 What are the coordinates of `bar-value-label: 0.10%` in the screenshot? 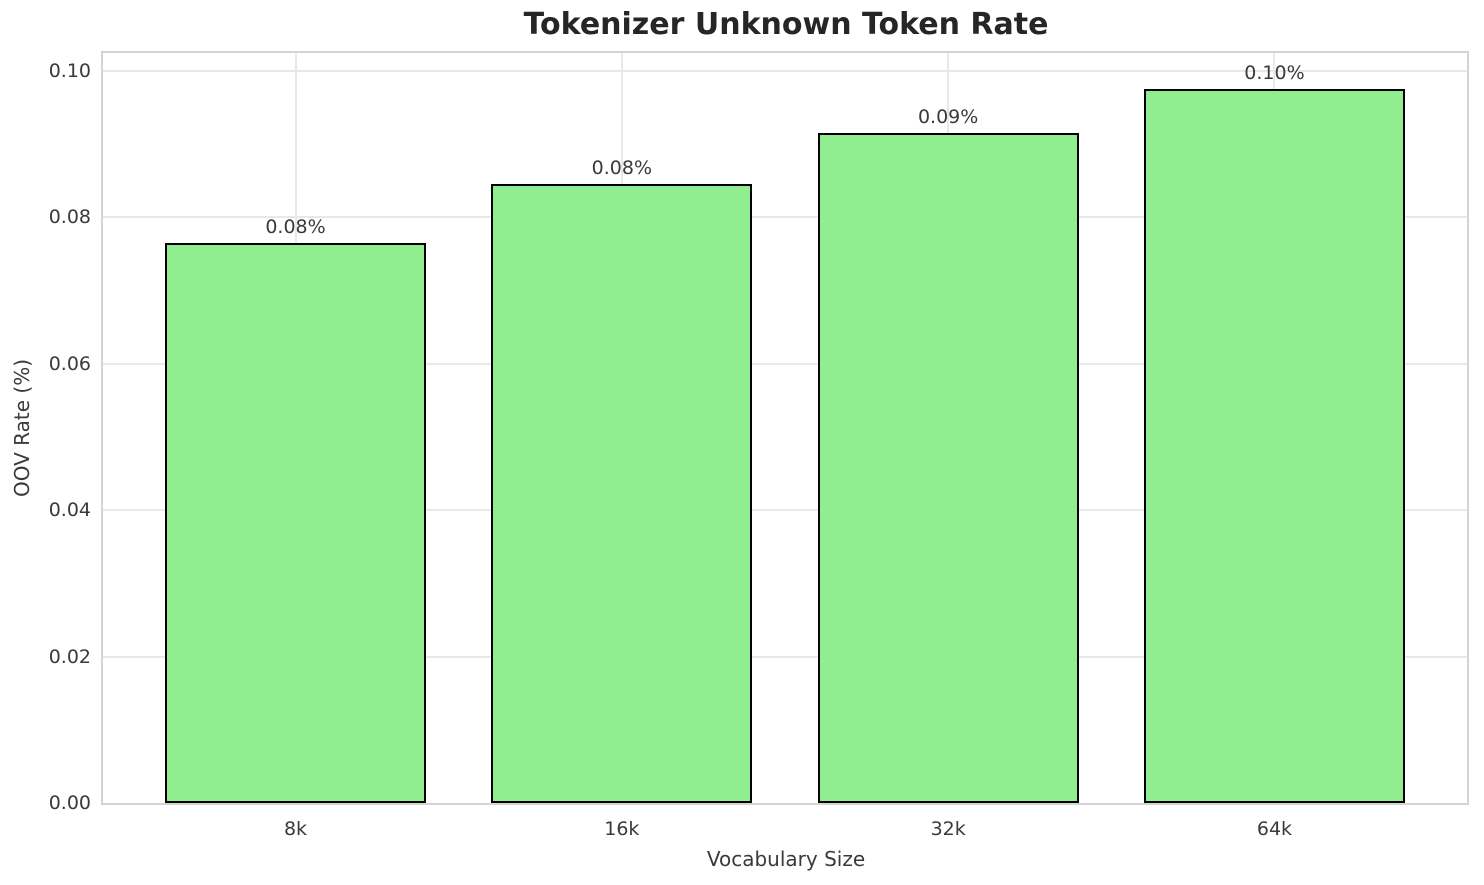 It's located at (1274, 72).